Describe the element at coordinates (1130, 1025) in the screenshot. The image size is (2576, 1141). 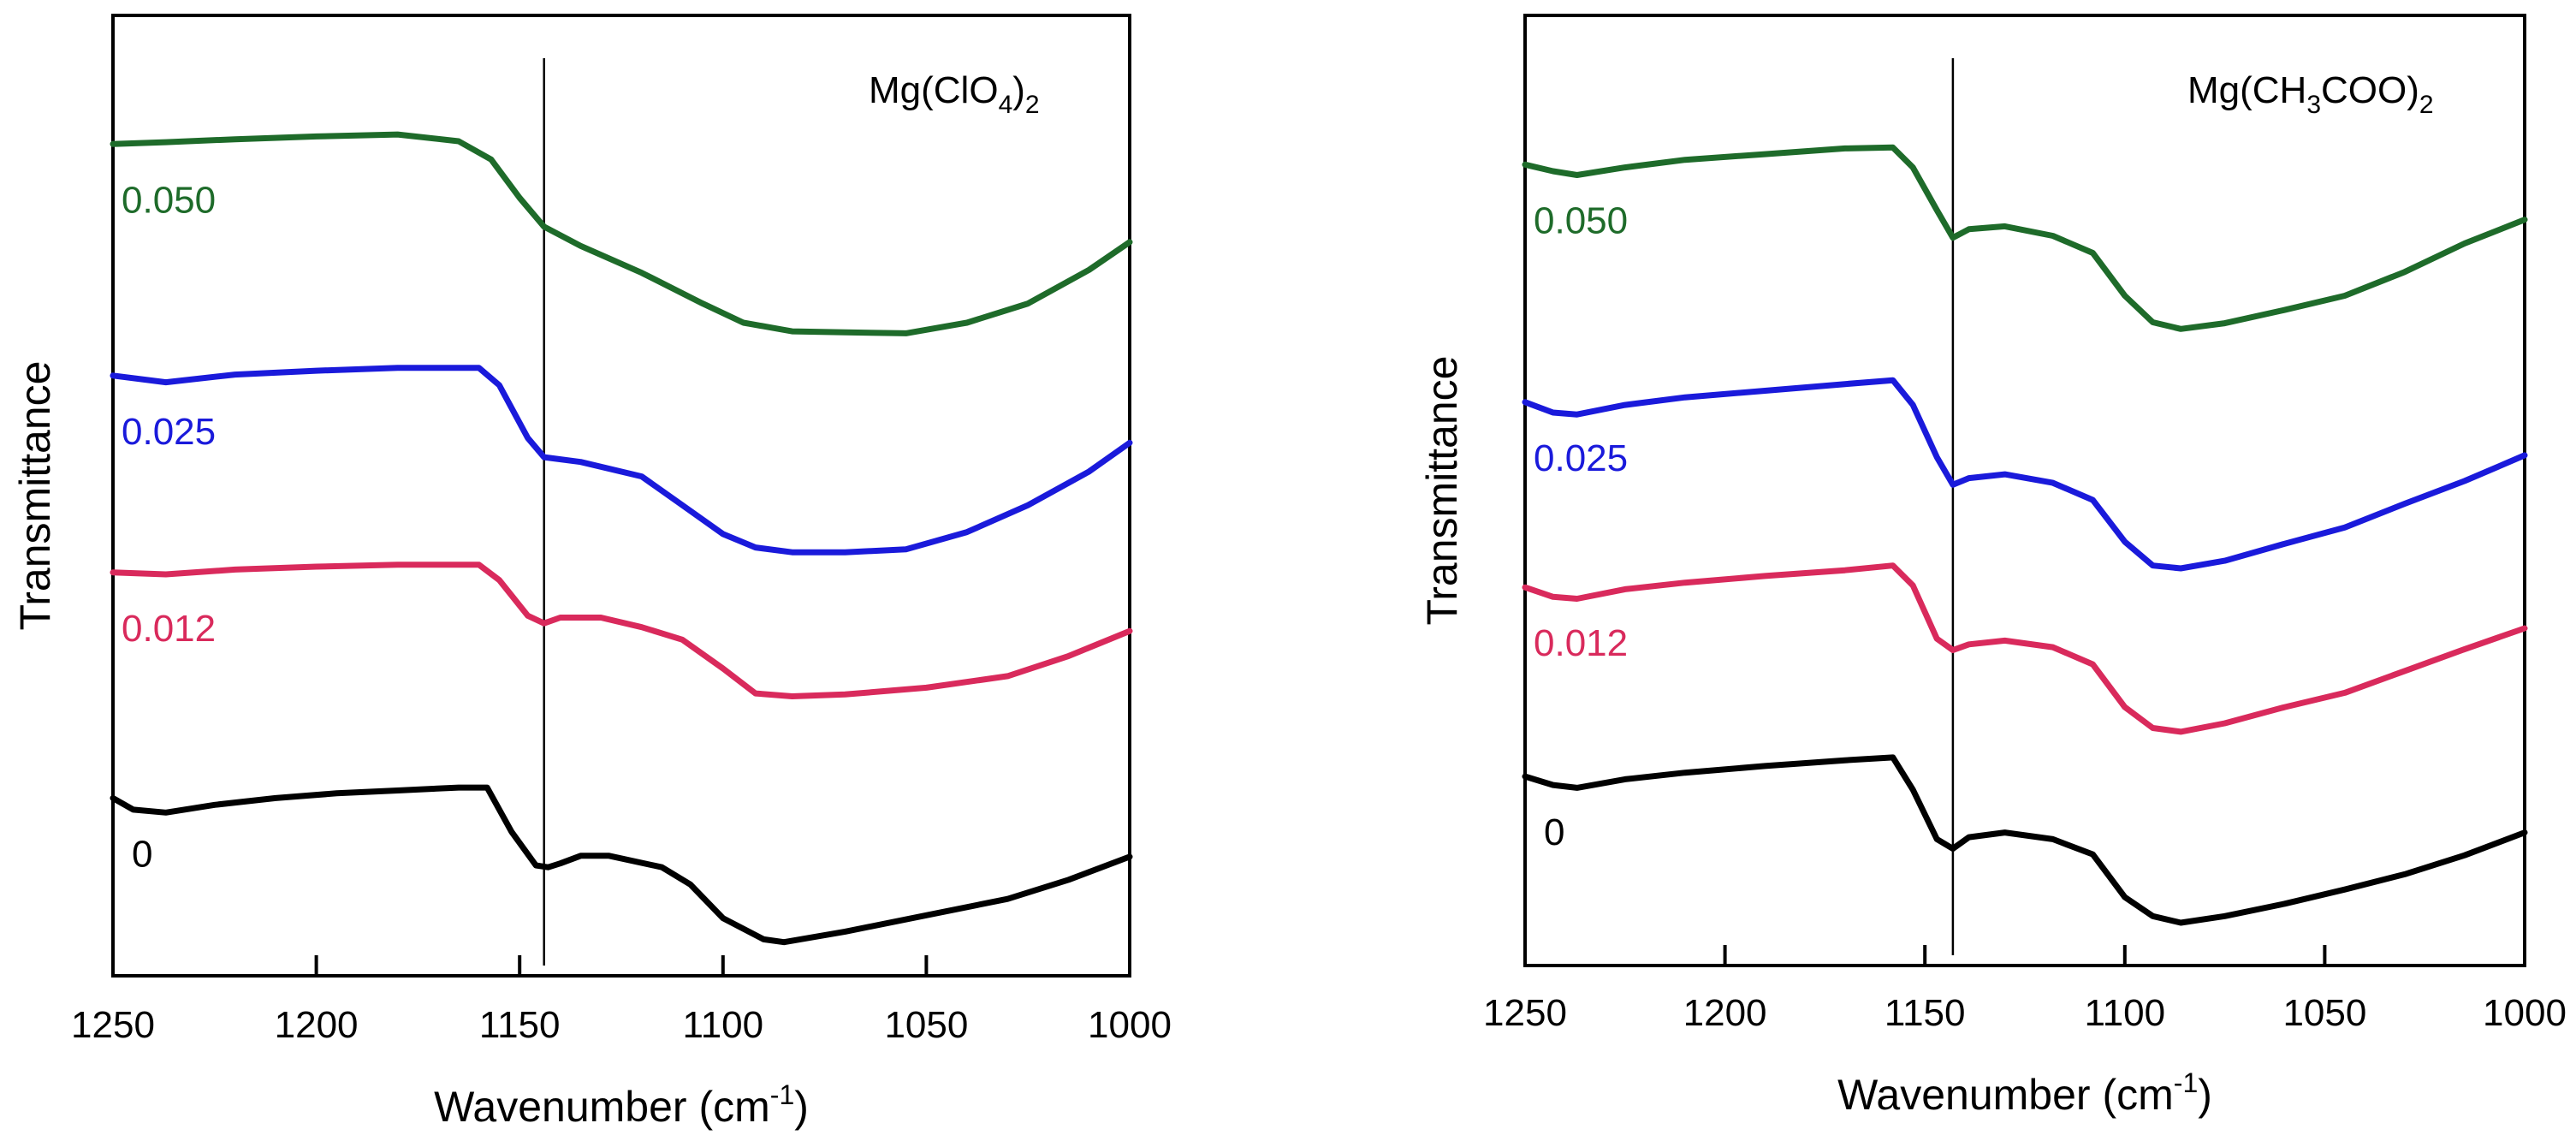
I see `left-x-tick-label: 1000` at that location.